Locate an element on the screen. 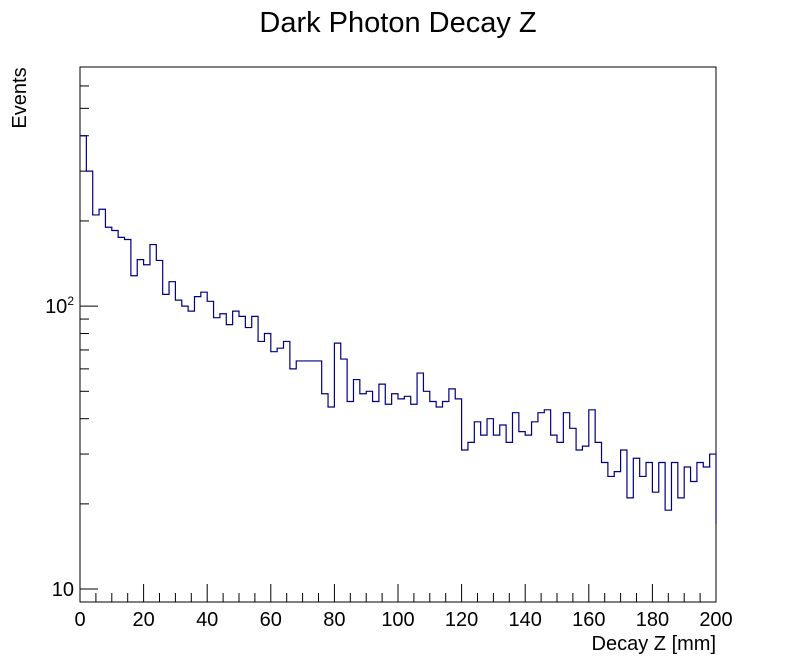 The width and height of the screenshot is (796, 672). x-tick-label: 200 is located at coordinates (715, 620).